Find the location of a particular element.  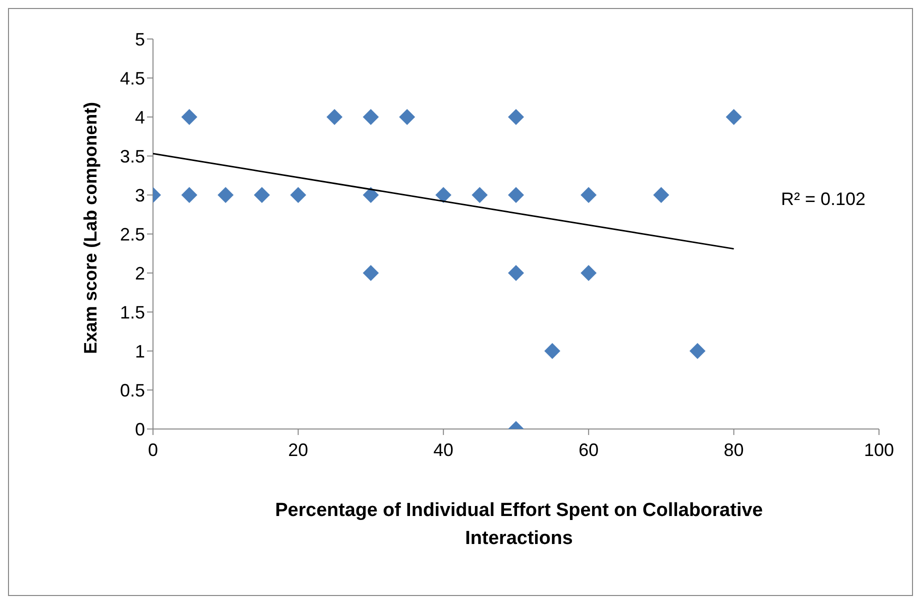

x-tick-label: 100 is located at coordinates (879, 450).